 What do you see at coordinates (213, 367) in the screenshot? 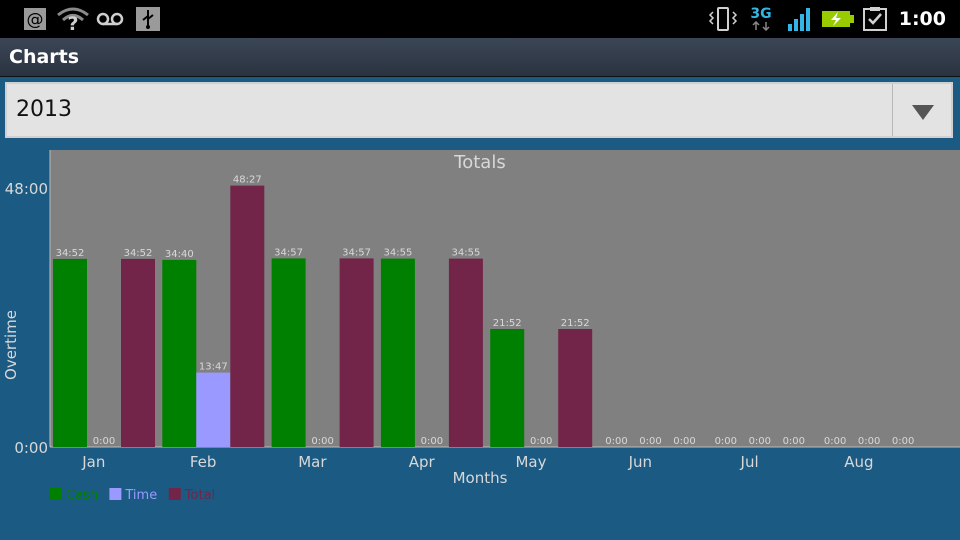
I see `value-label-time-feb: 13:47` at bounding box center [213, 367].